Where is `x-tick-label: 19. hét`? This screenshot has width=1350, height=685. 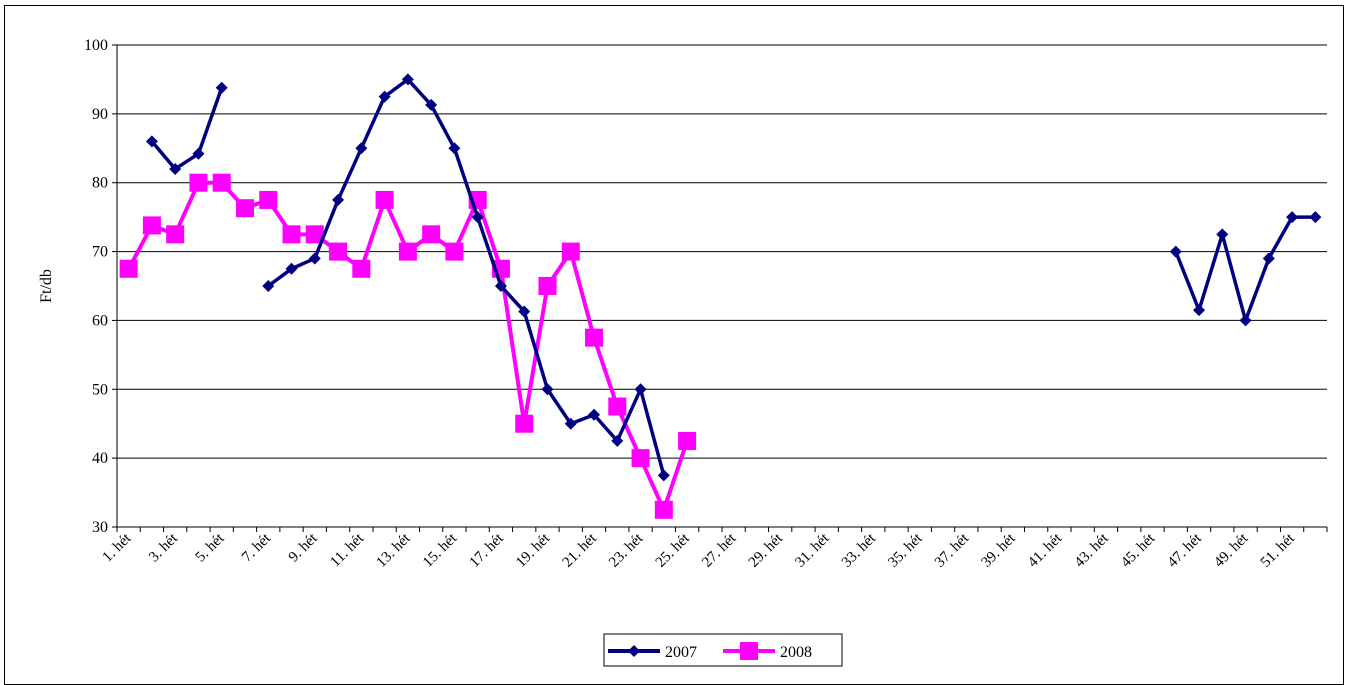 x-tick-label: 19. hét is located at coordinates (533, 550).